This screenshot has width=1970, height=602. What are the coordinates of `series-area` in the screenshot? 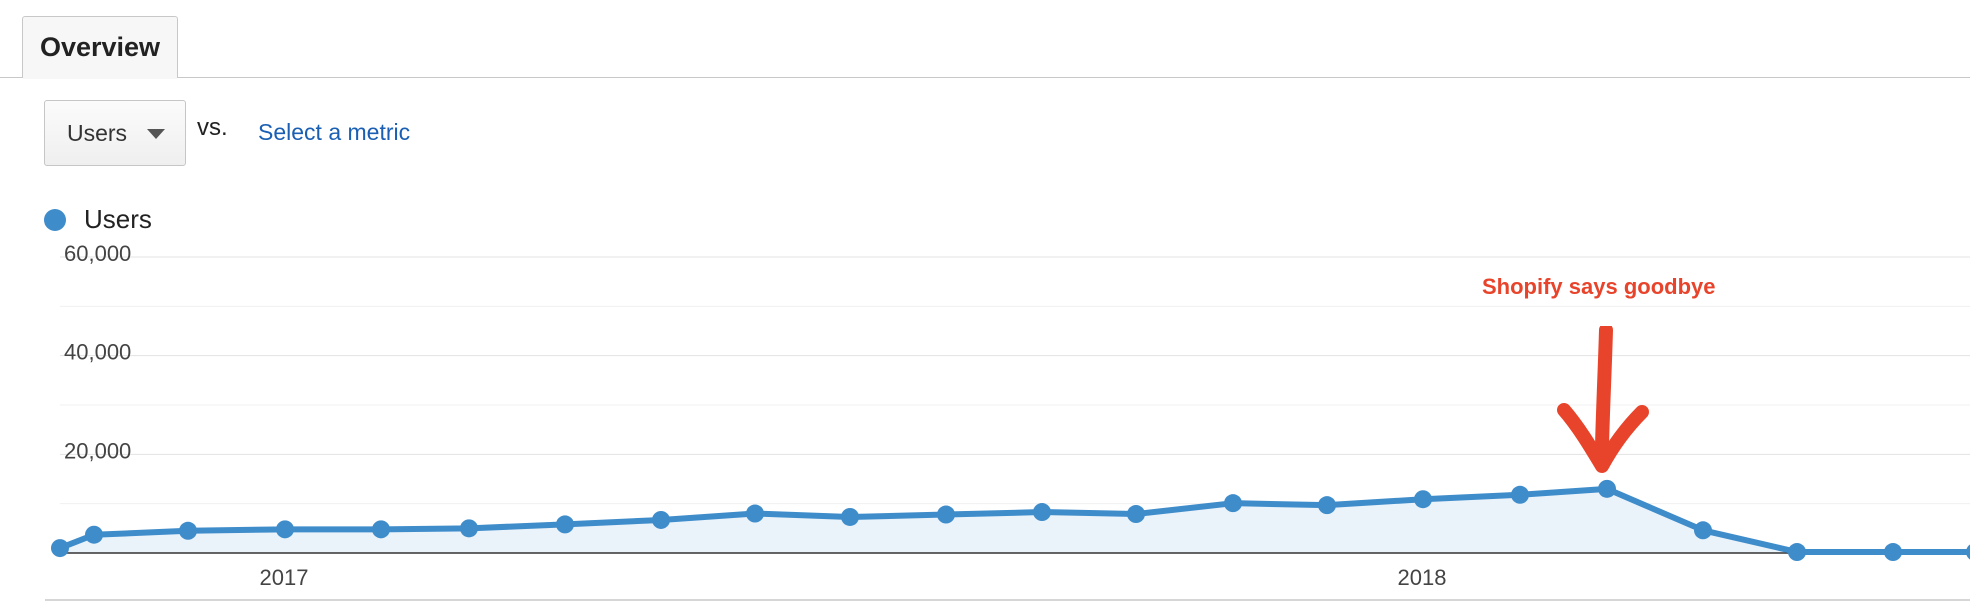 It's located at (1015, 520).